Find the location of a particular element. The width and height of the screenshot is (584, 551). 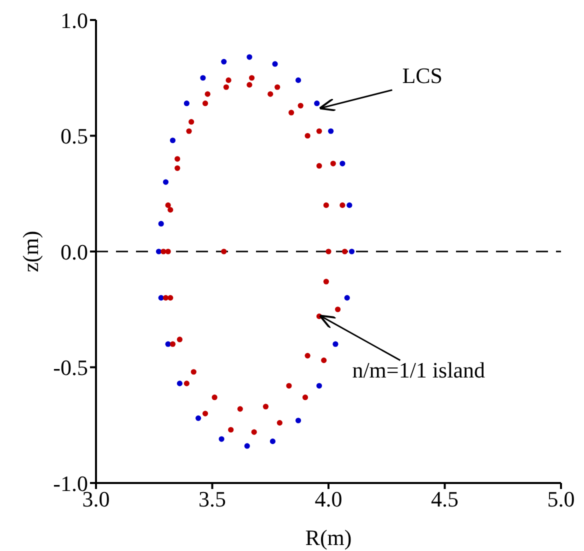

y-tick-label: 0.0 is located at coordinates (74, 251).